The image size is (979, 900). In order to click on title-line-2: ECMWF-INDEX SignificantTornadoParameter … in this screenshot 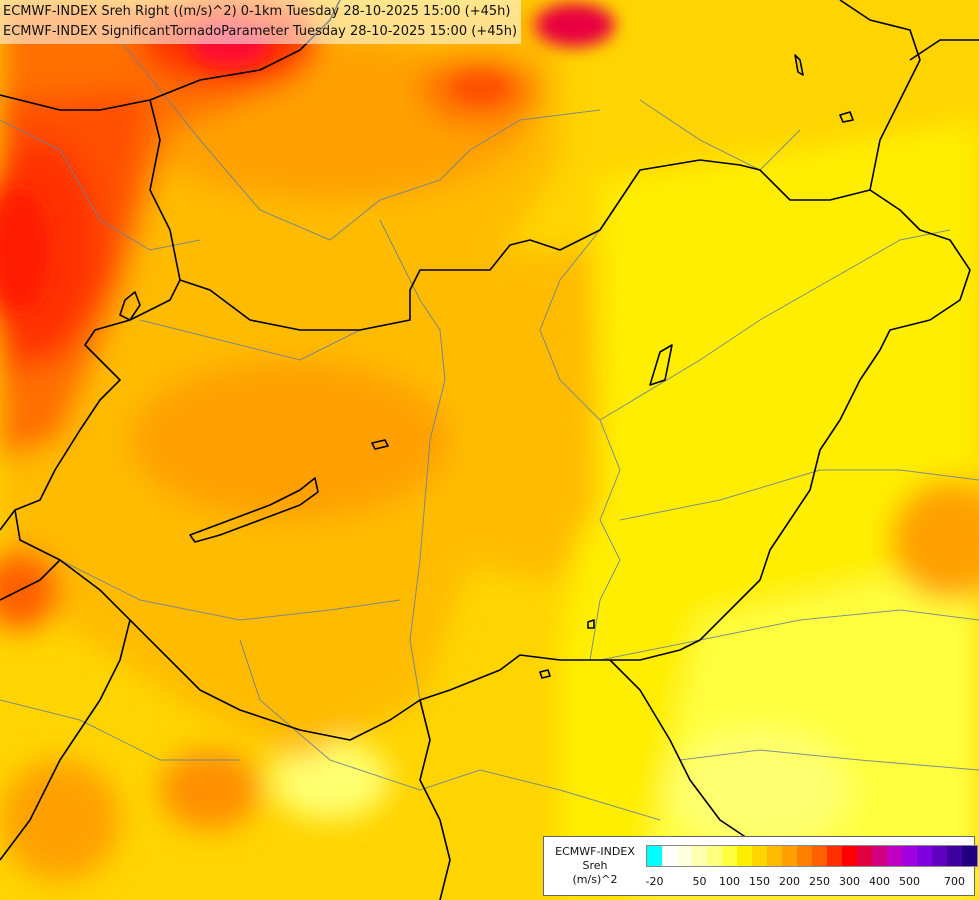, I will do `click(260, 31)`.